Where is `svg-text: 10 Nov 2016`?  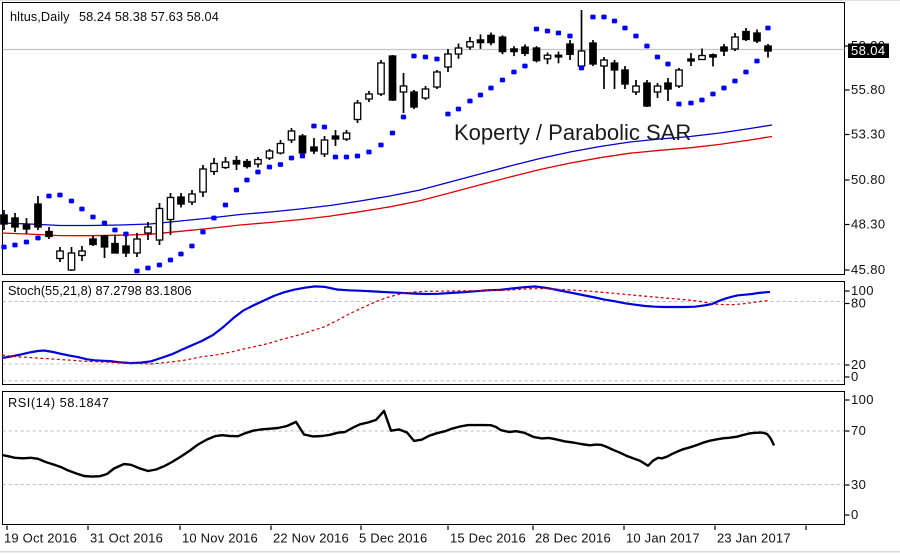
svg-text: 10 Nov 2016 is located at coordinates (220, 538).